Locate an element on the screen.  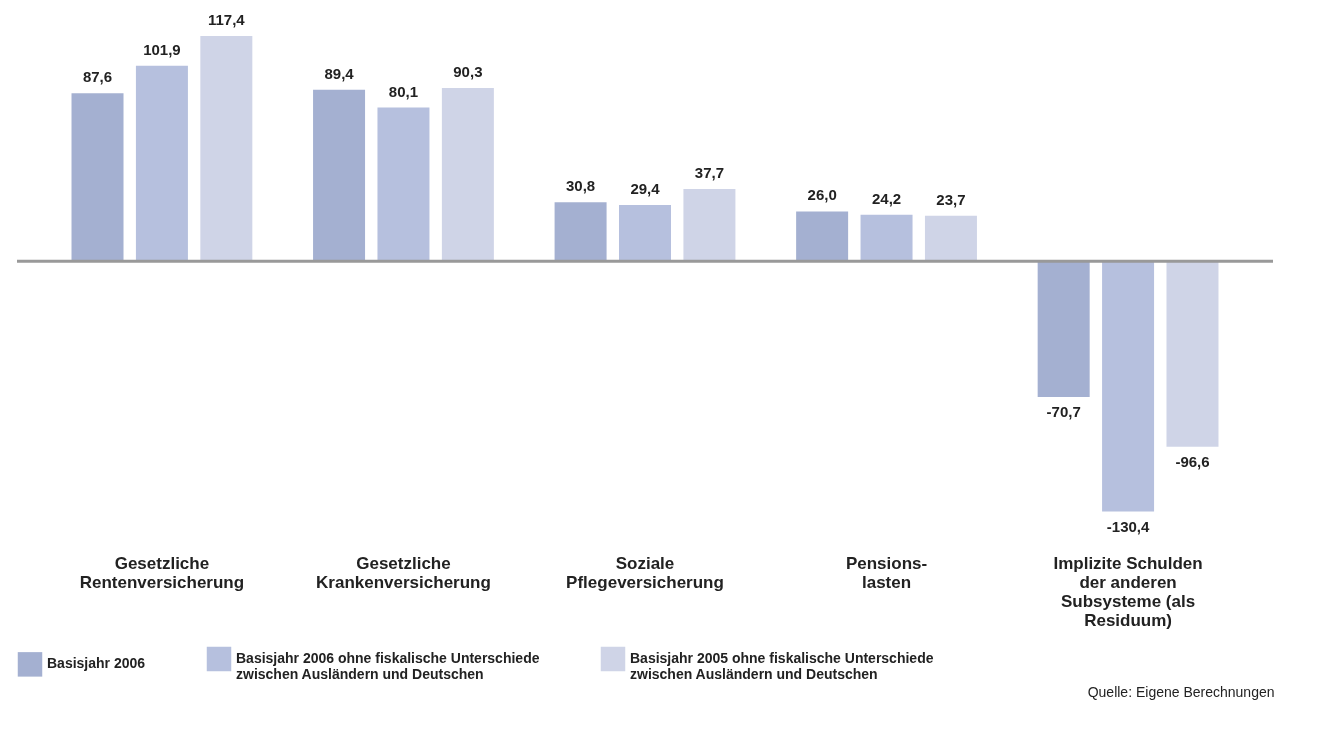
data-label: 30,8 is located at coordinates (580, 186).